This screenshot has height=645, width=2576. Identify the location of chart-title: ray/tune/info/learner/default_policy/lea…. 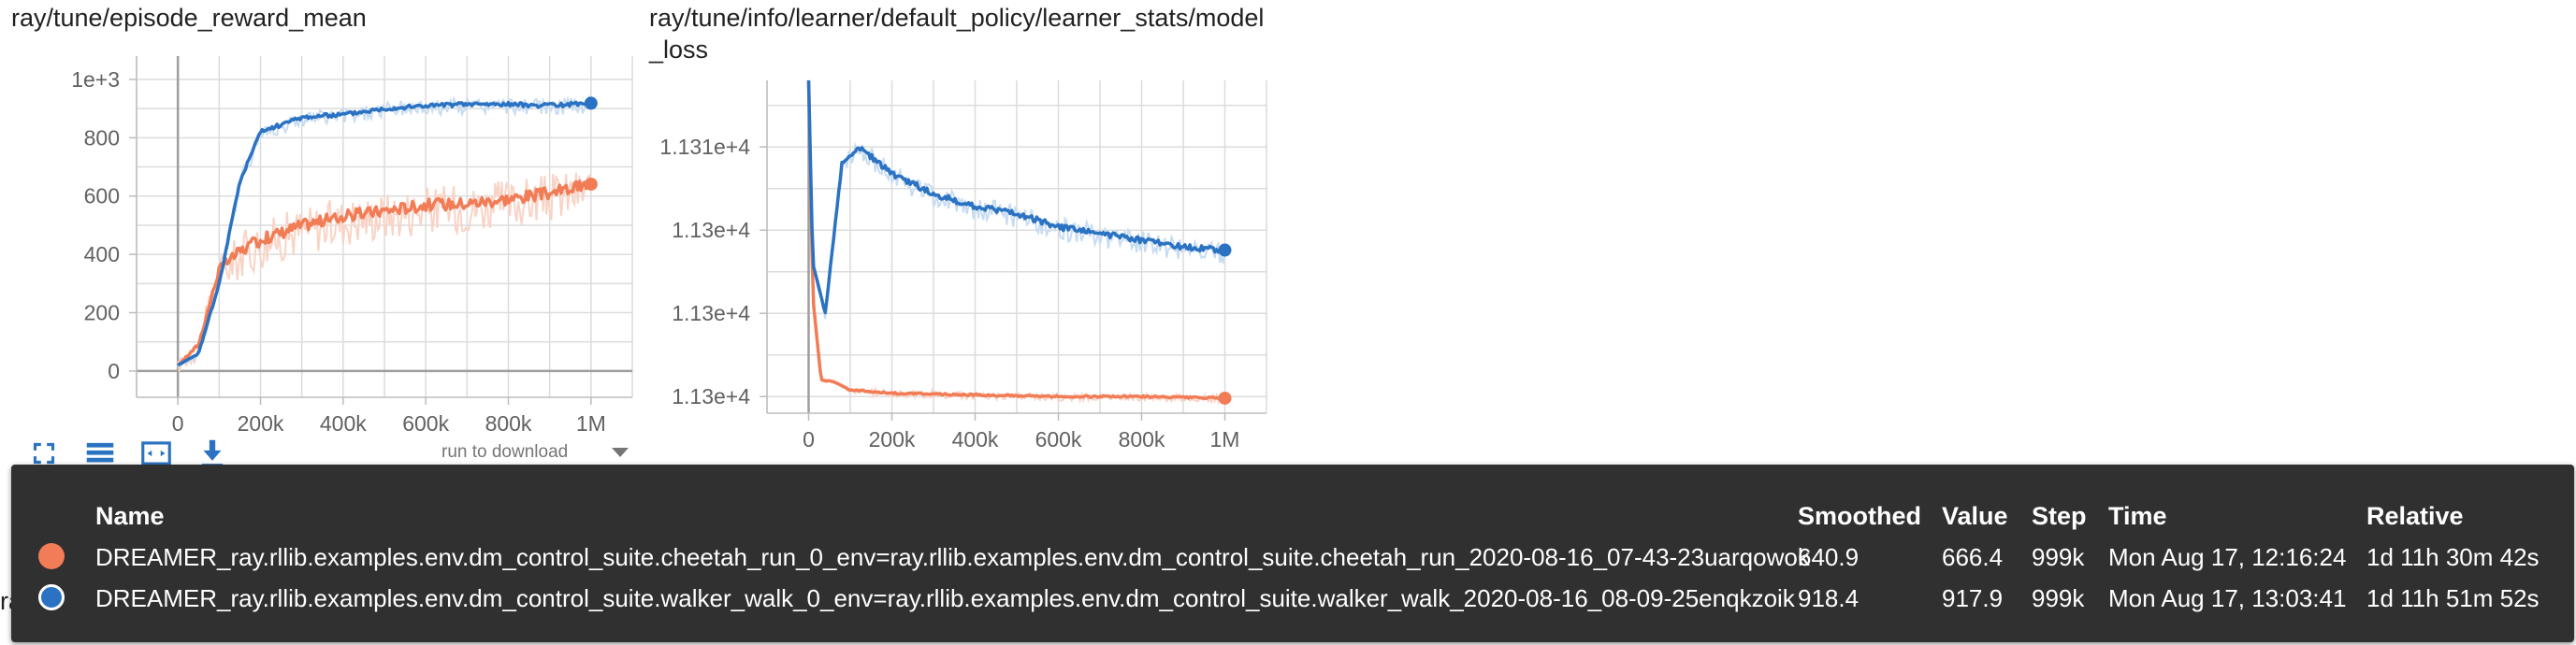
(957, 34).